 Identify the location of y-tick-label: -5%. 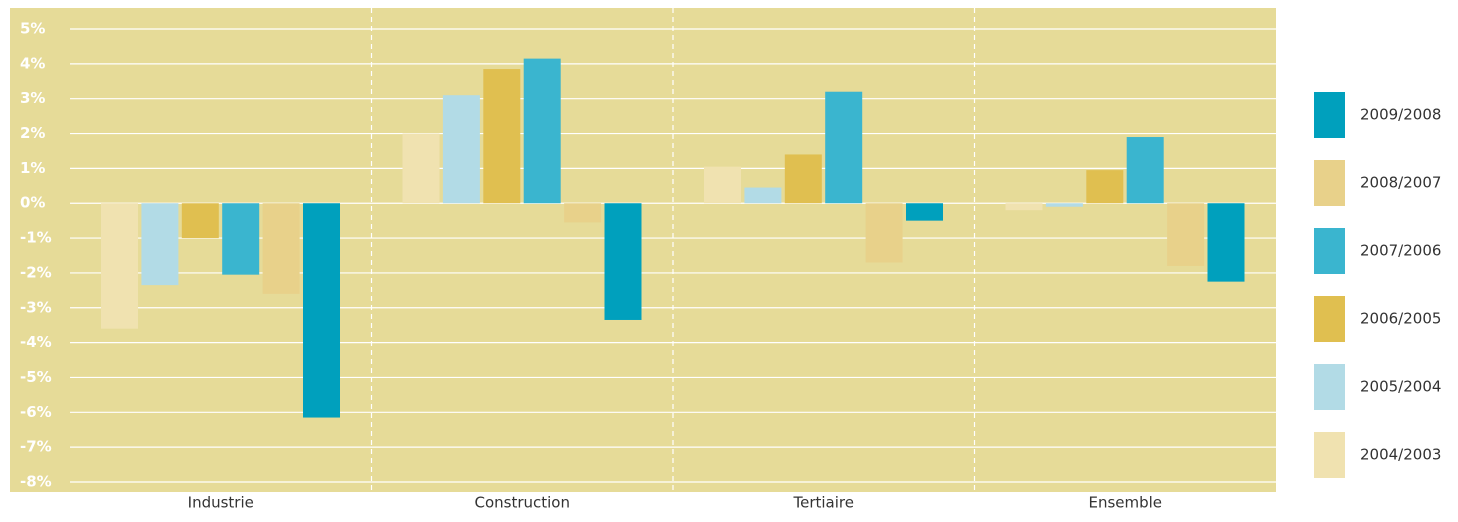
(36, 377).